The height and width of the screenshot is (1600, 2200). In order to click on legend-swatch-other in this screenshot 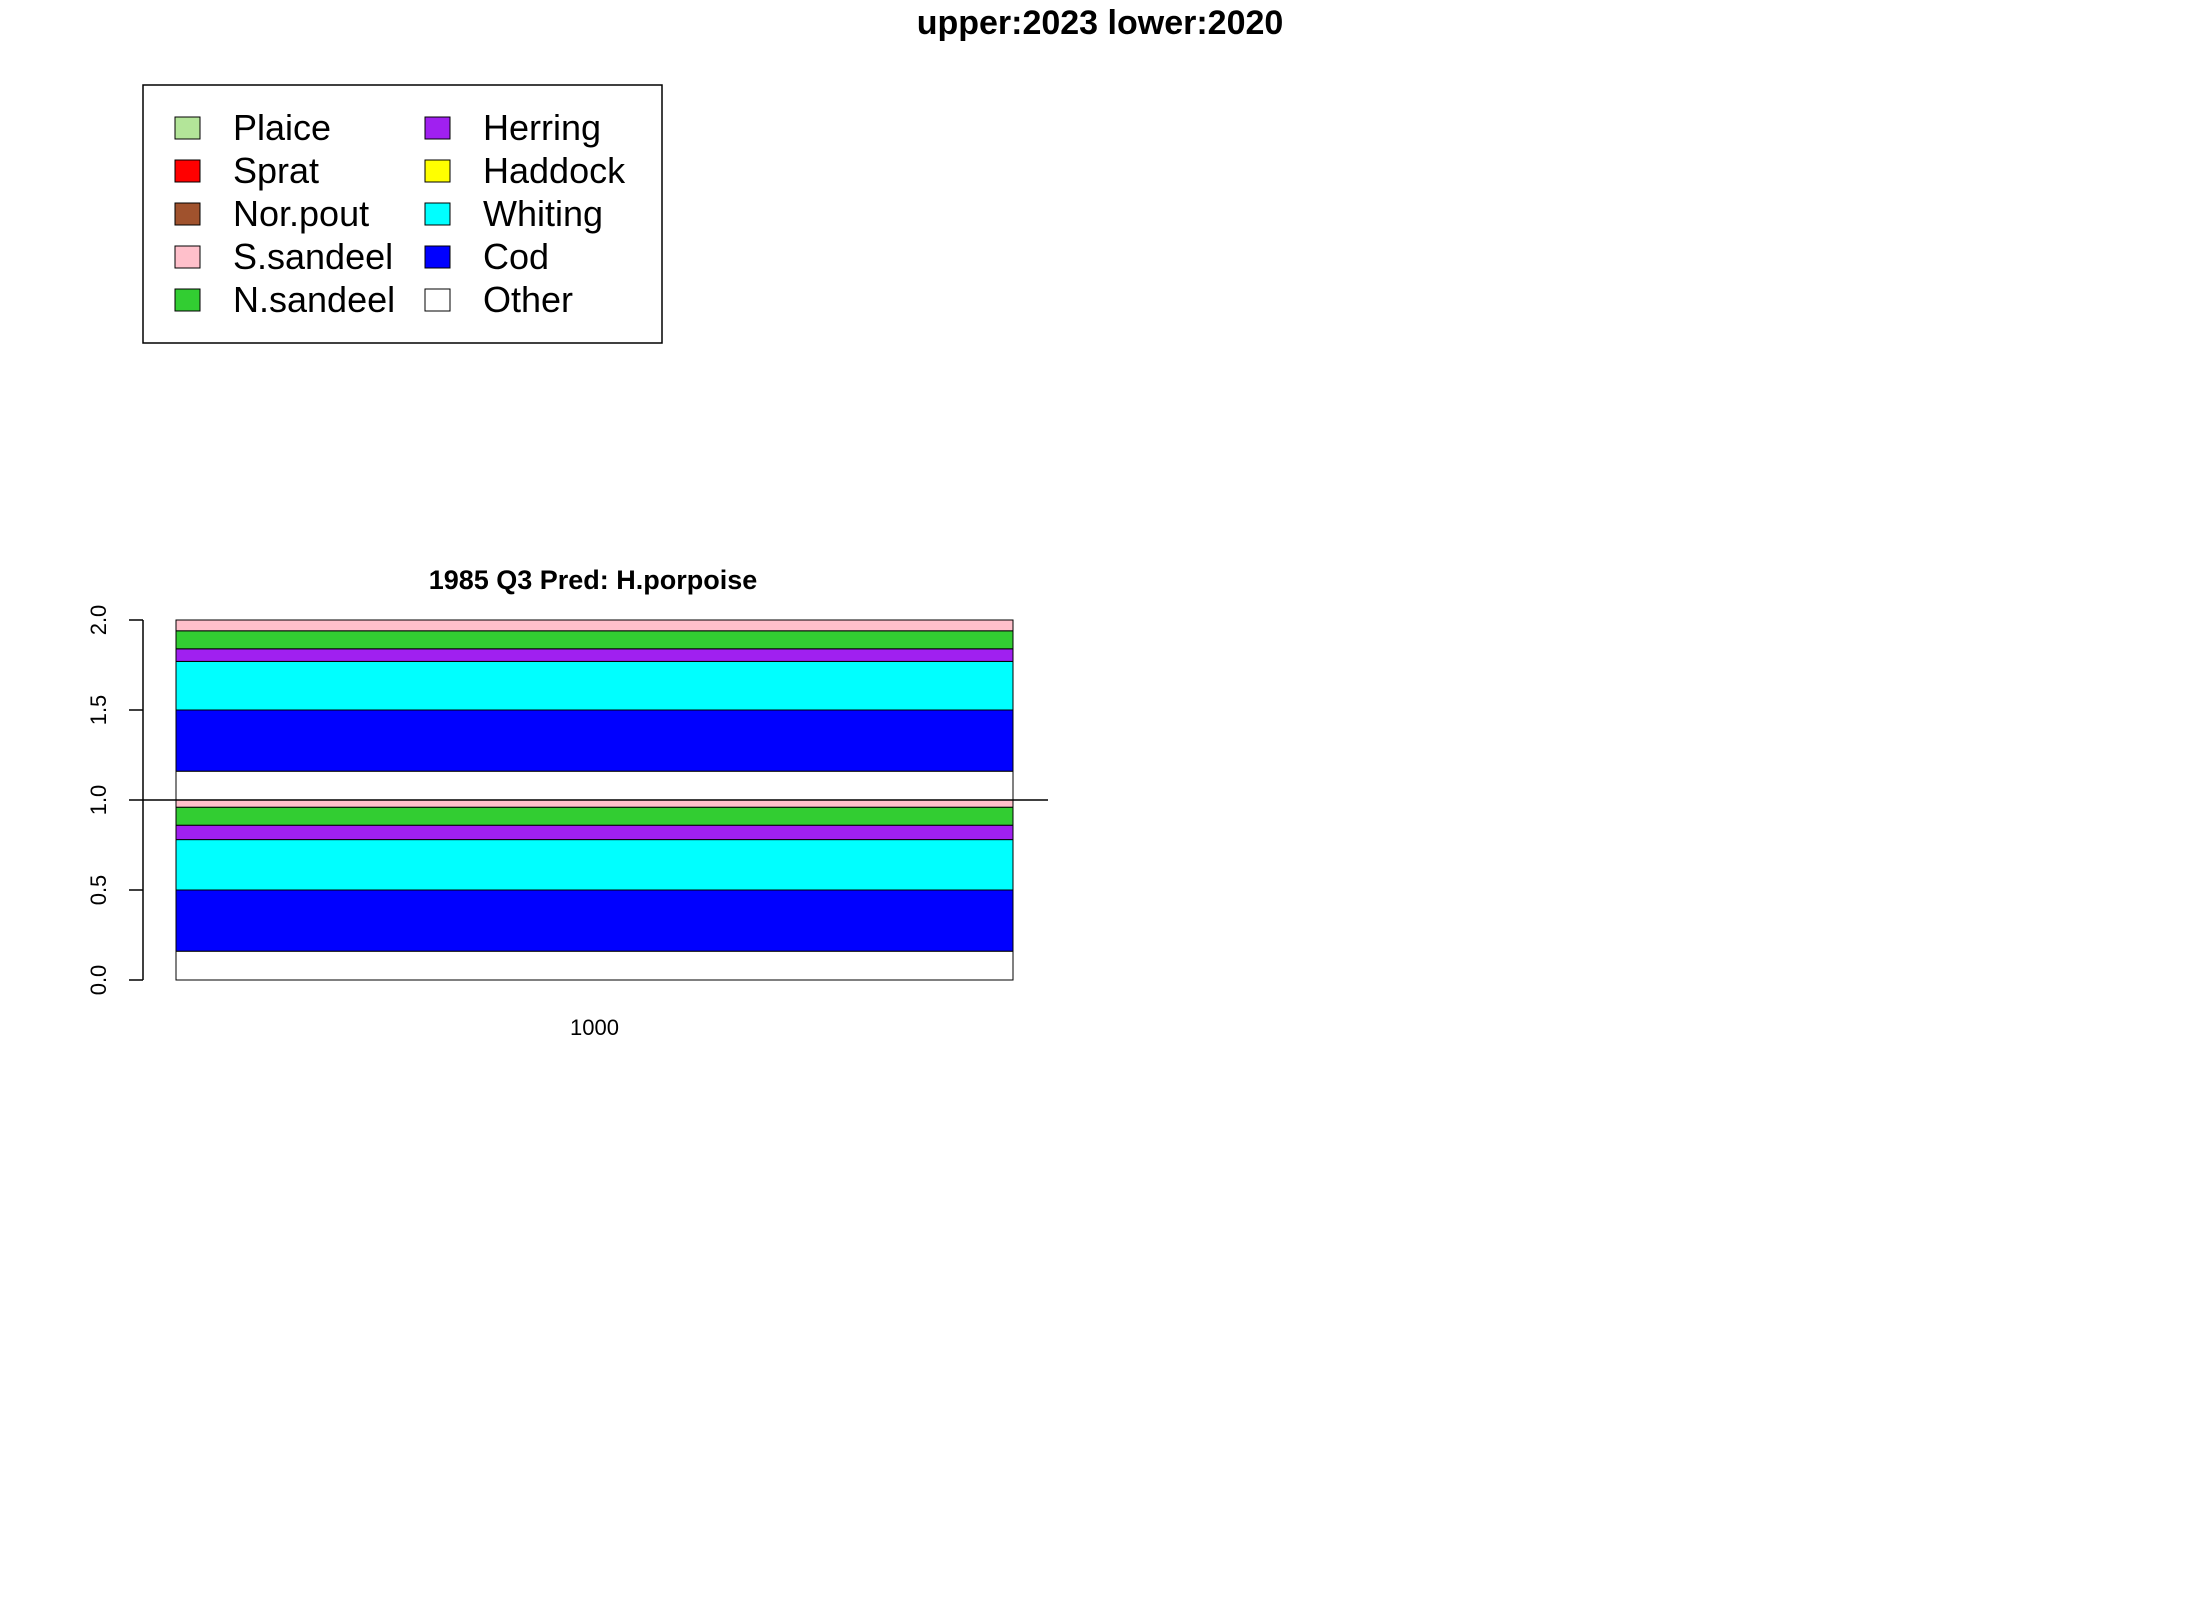, I will do `click(437, 300)`.